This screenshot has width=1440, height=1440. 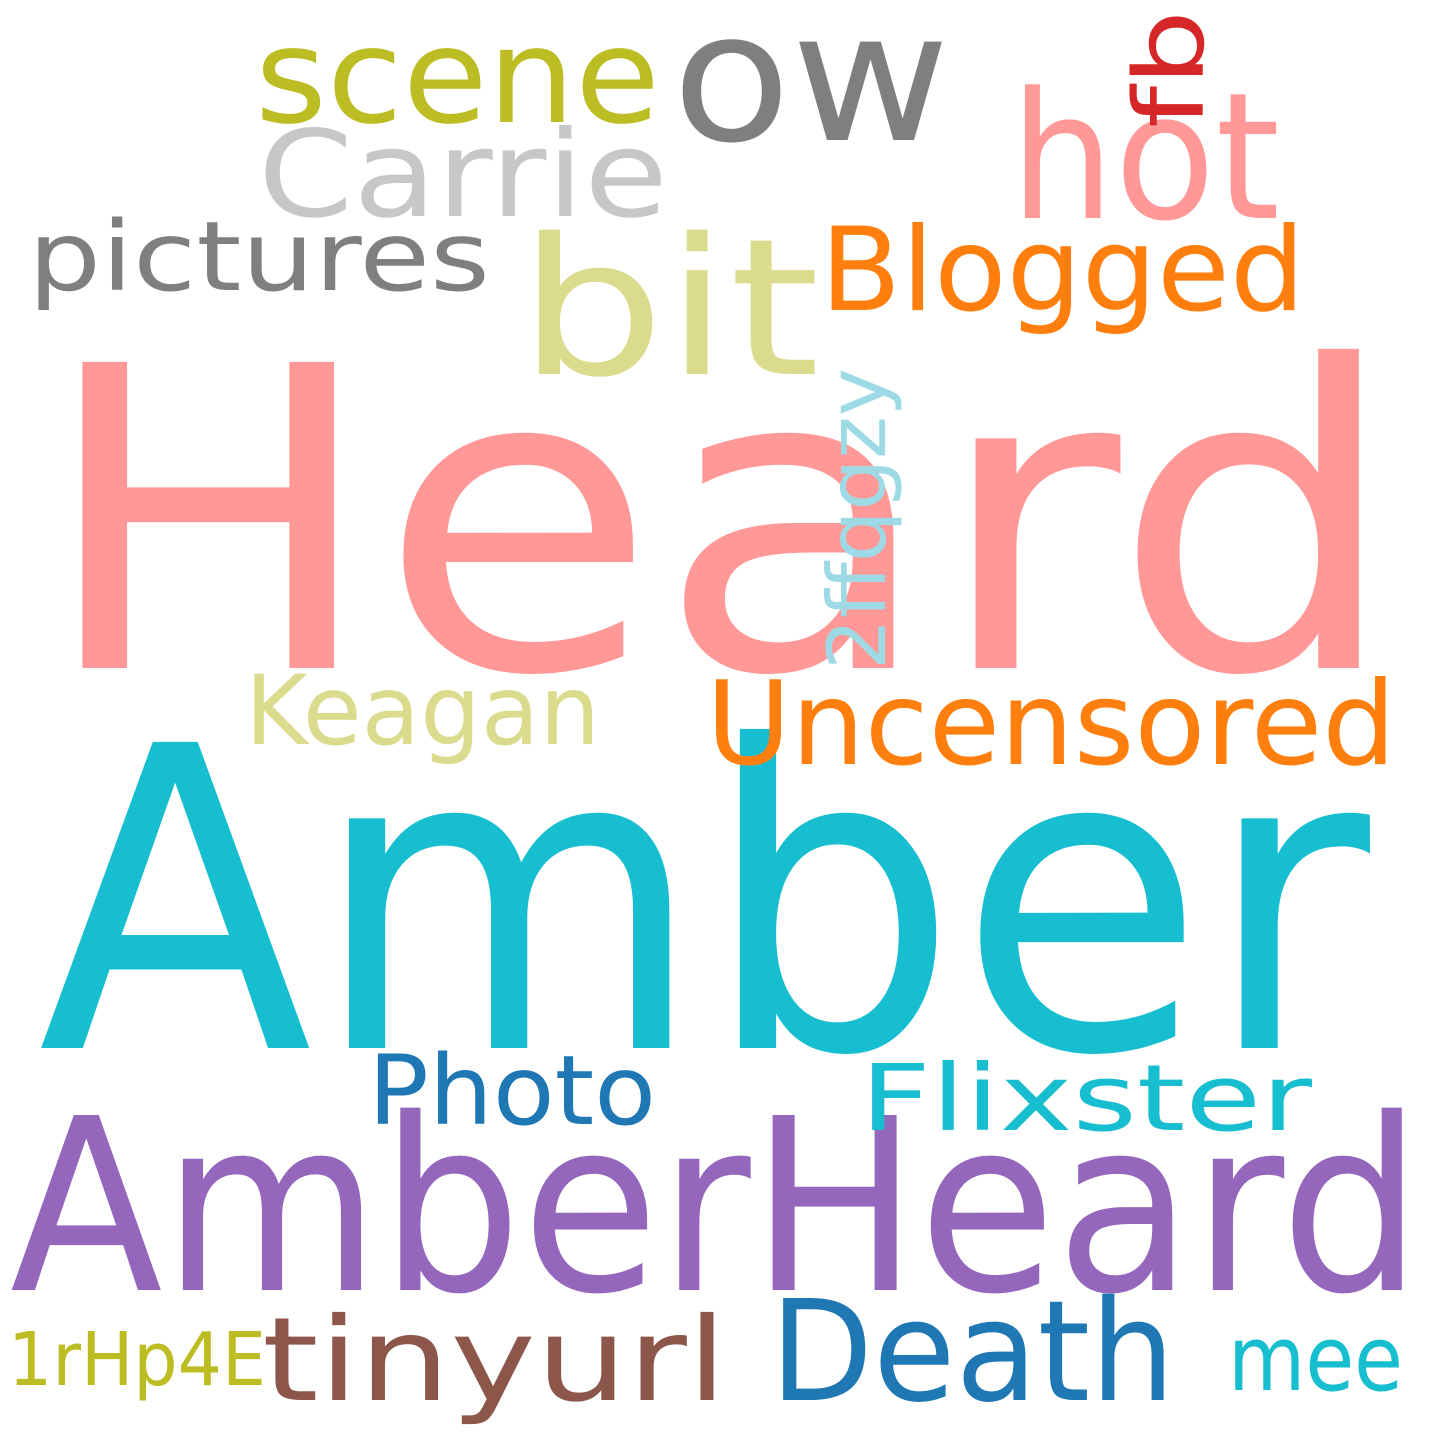 What do you see at coordinates (457, 77) in the screenshot?
I see `word-scene: scene` at bounding box center [457, 77].